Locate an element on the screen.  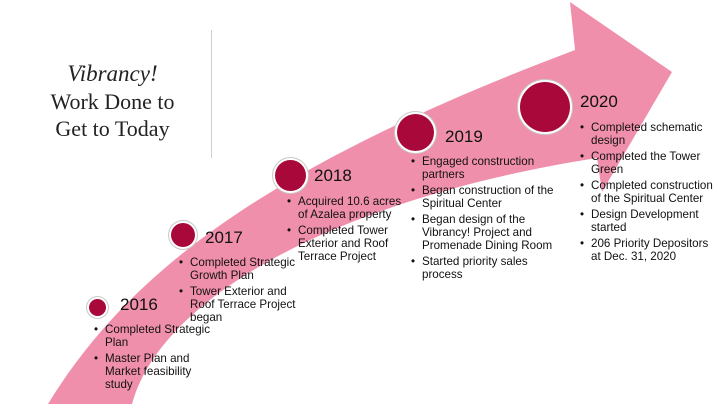
milestone-dot-2020 is located at coordinates (545, 107).